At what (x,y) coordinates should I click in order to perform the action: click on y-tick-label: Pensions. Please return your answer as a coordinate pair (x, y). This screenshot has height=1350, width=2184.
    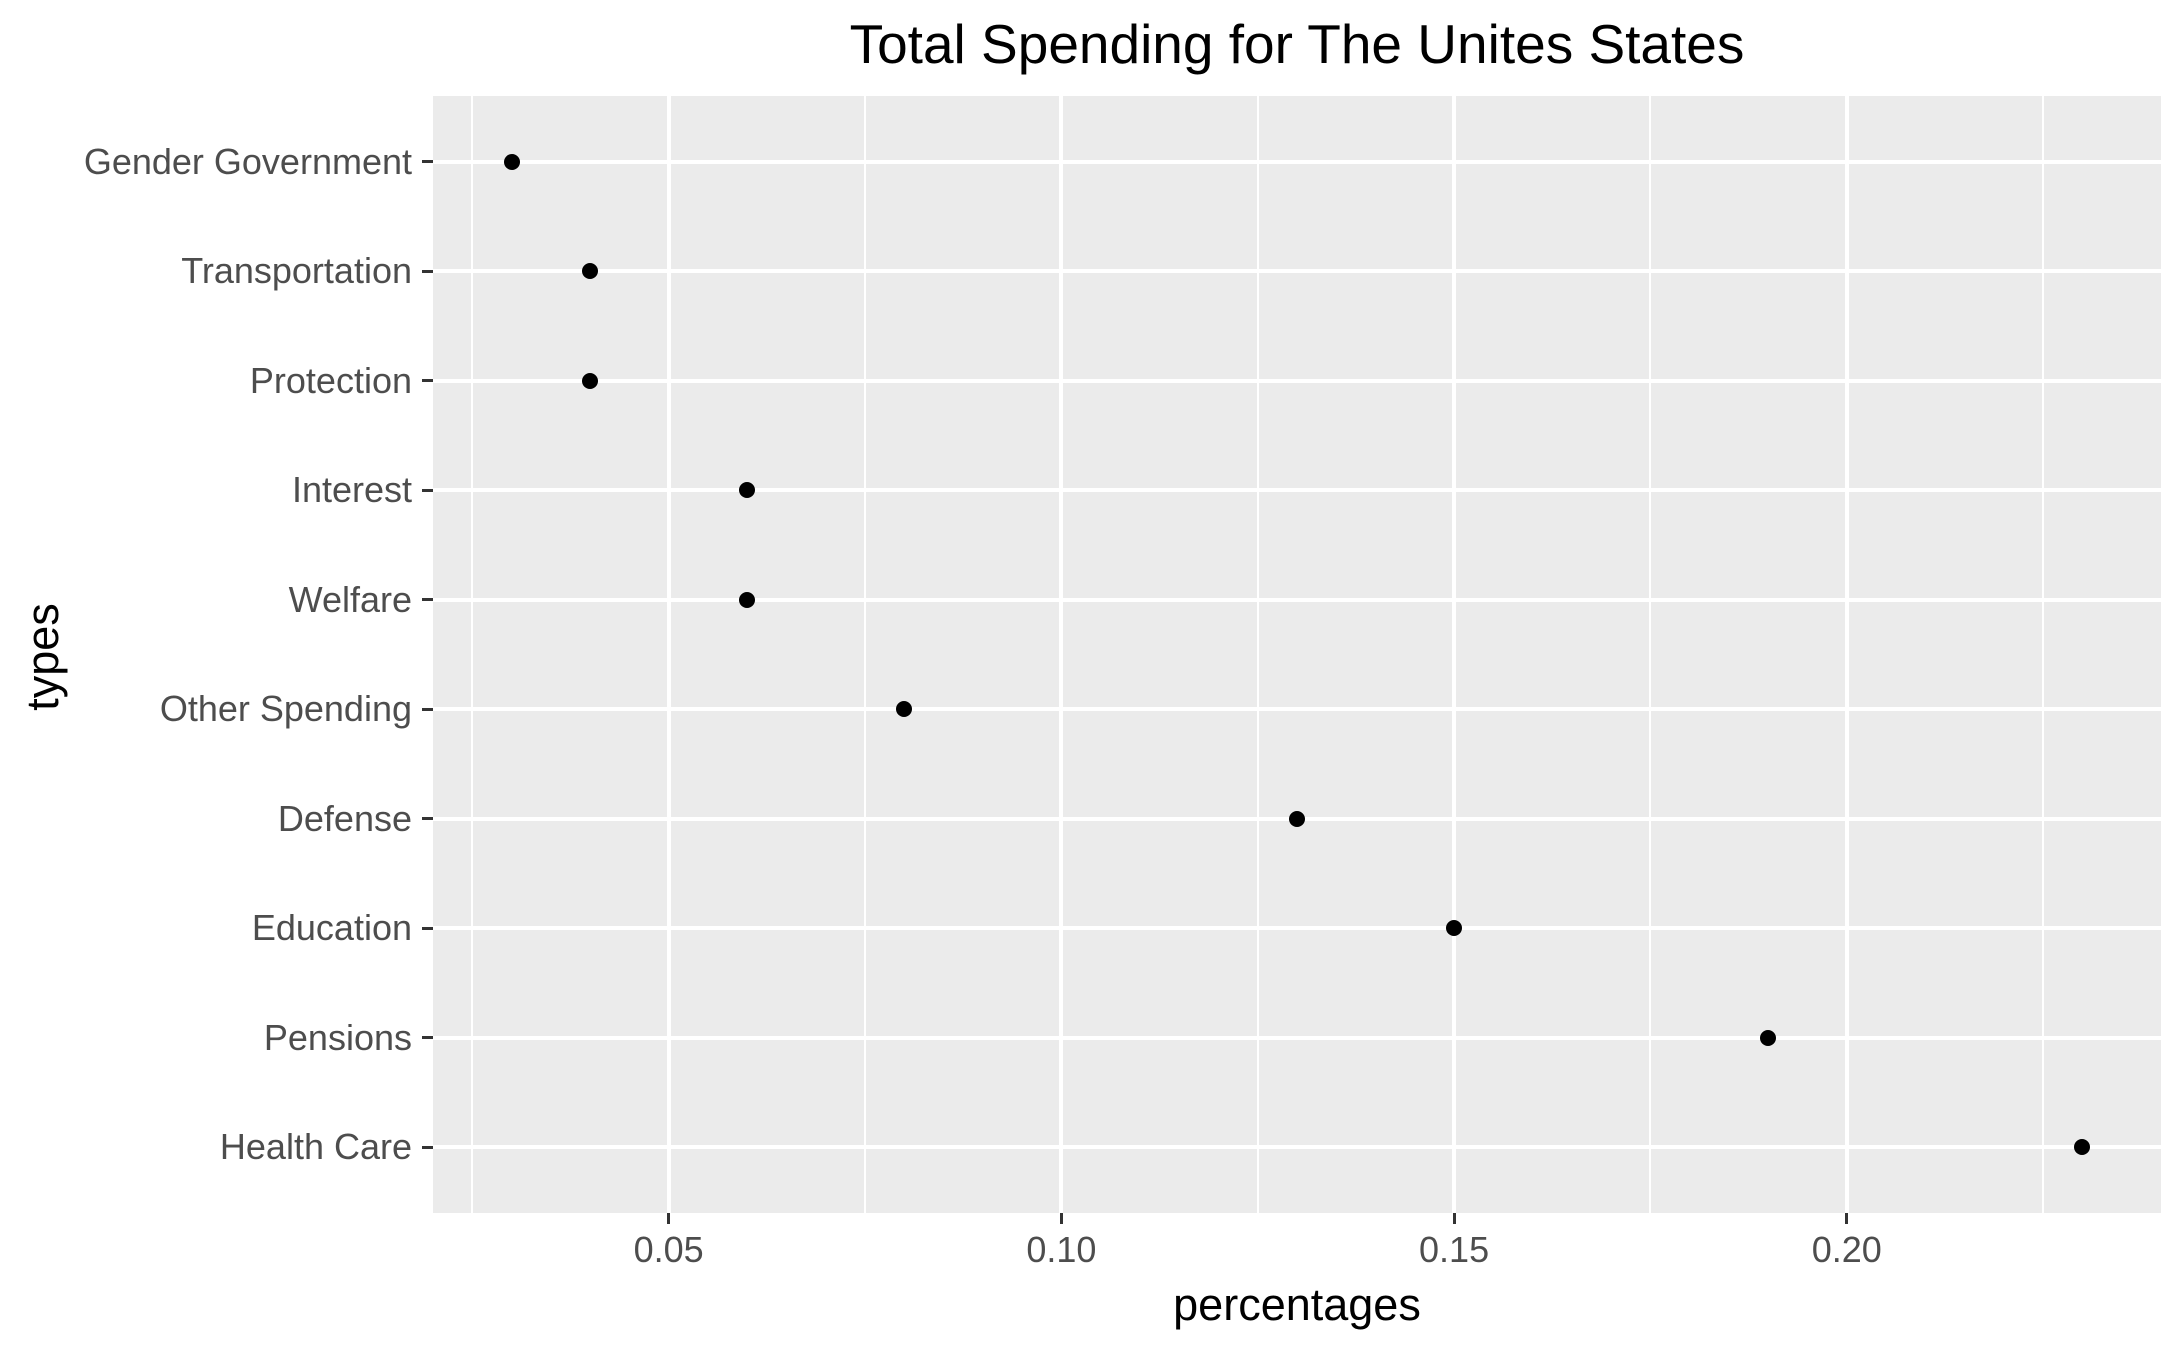
    Looking at the image, I should click on (337, 1037).